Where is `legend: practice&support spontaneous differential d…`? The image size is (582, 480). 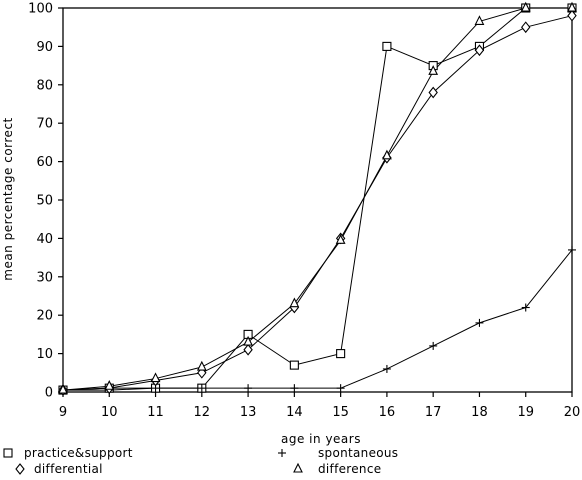 legend: practice&support spontaneous differential d… is located at coordinates (200, 461).